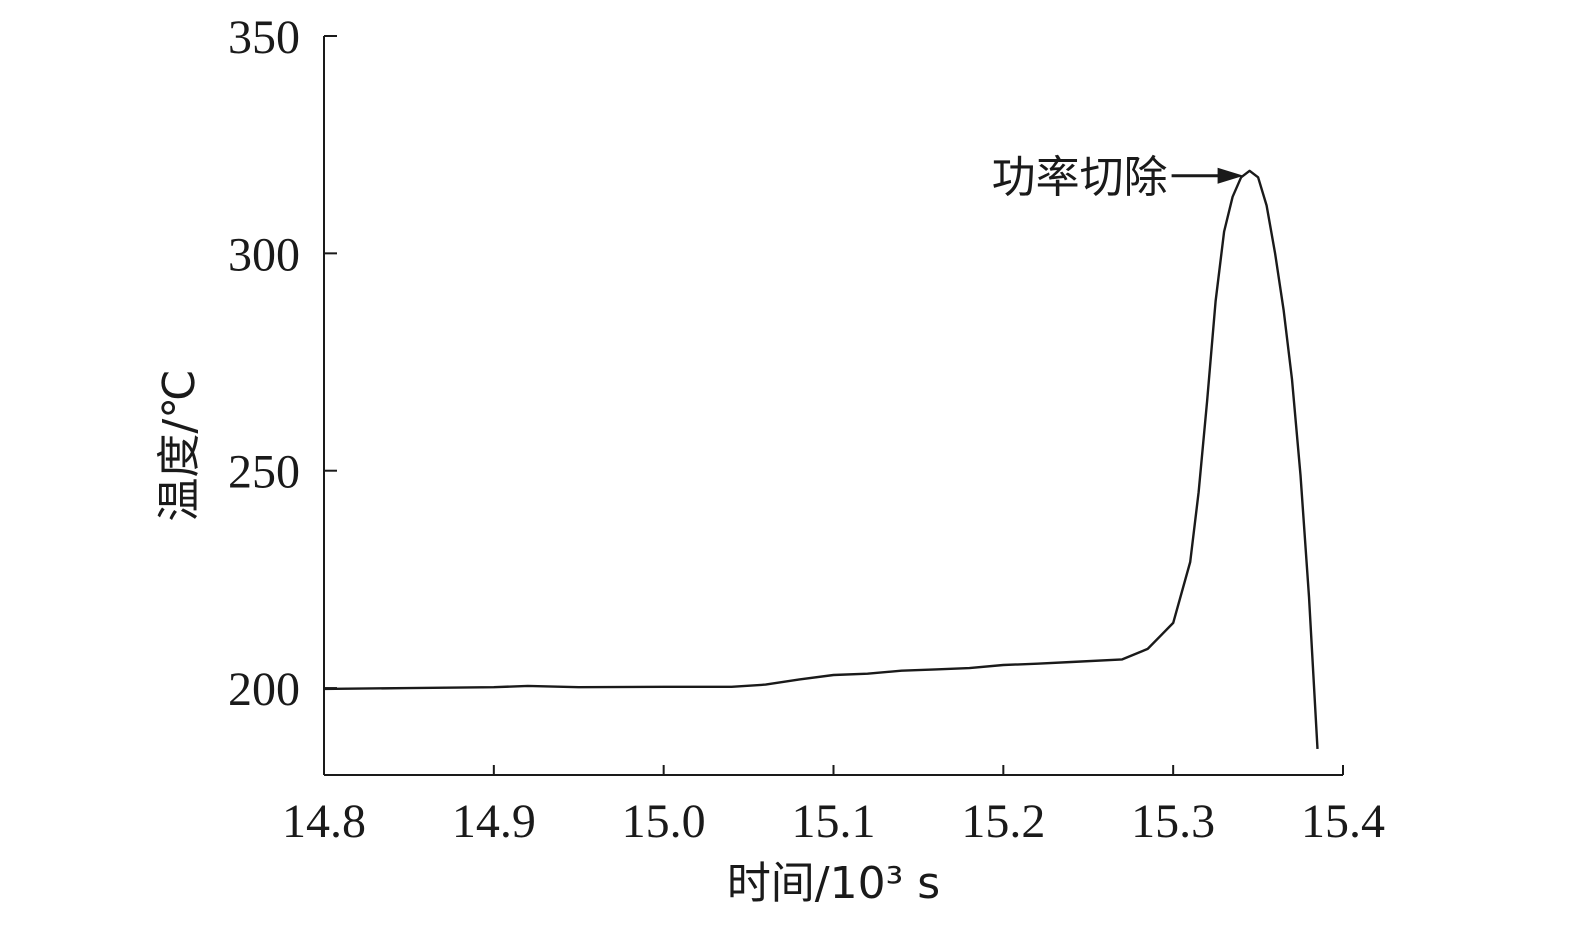  I want to click on x-tick-label: 15.0, so click(664, 821).